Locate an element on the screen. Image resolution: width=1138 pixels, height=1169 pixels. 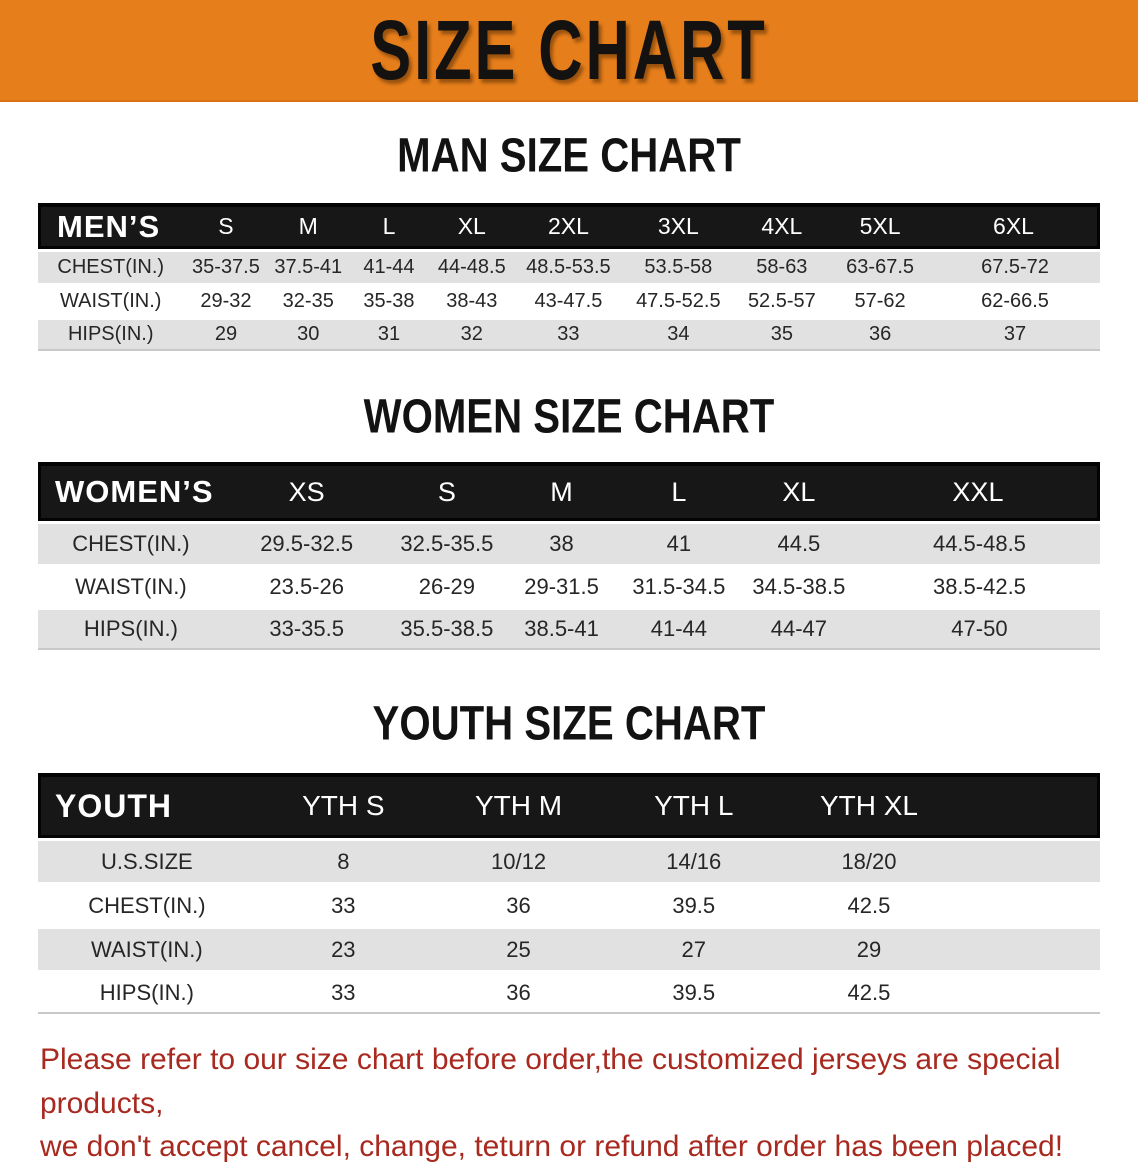
value-cell: 23.5-26 is located at coordinates (306, 585).